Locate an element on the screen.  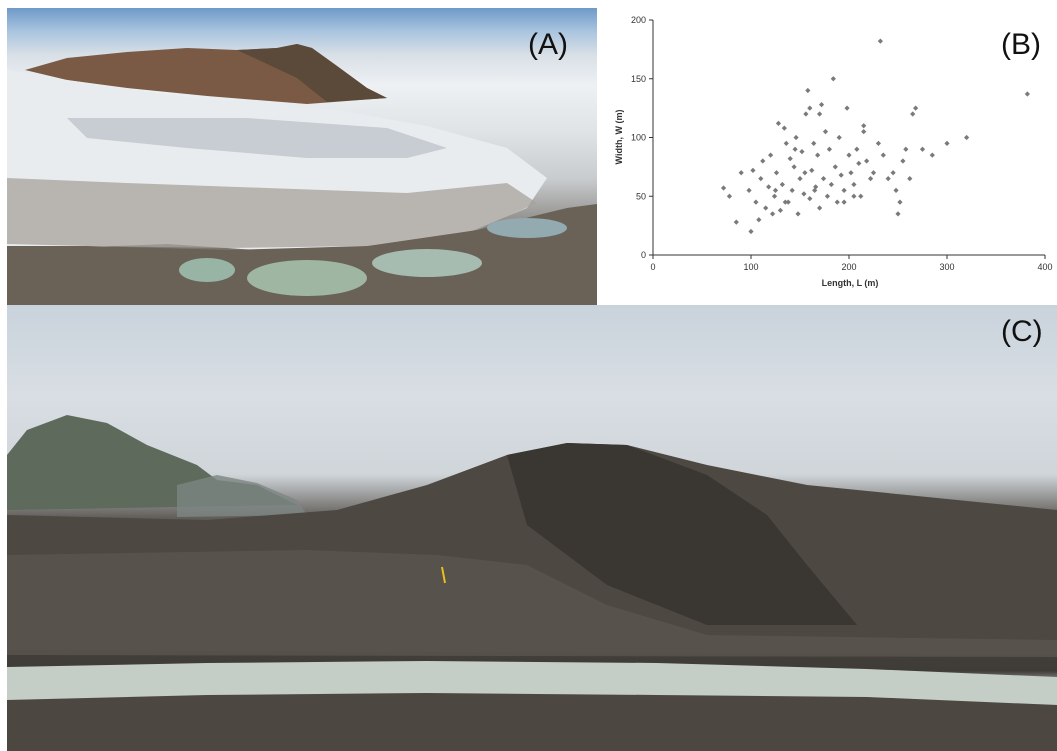
panel-label-b: (B) is located at coordinates (1021, 44).